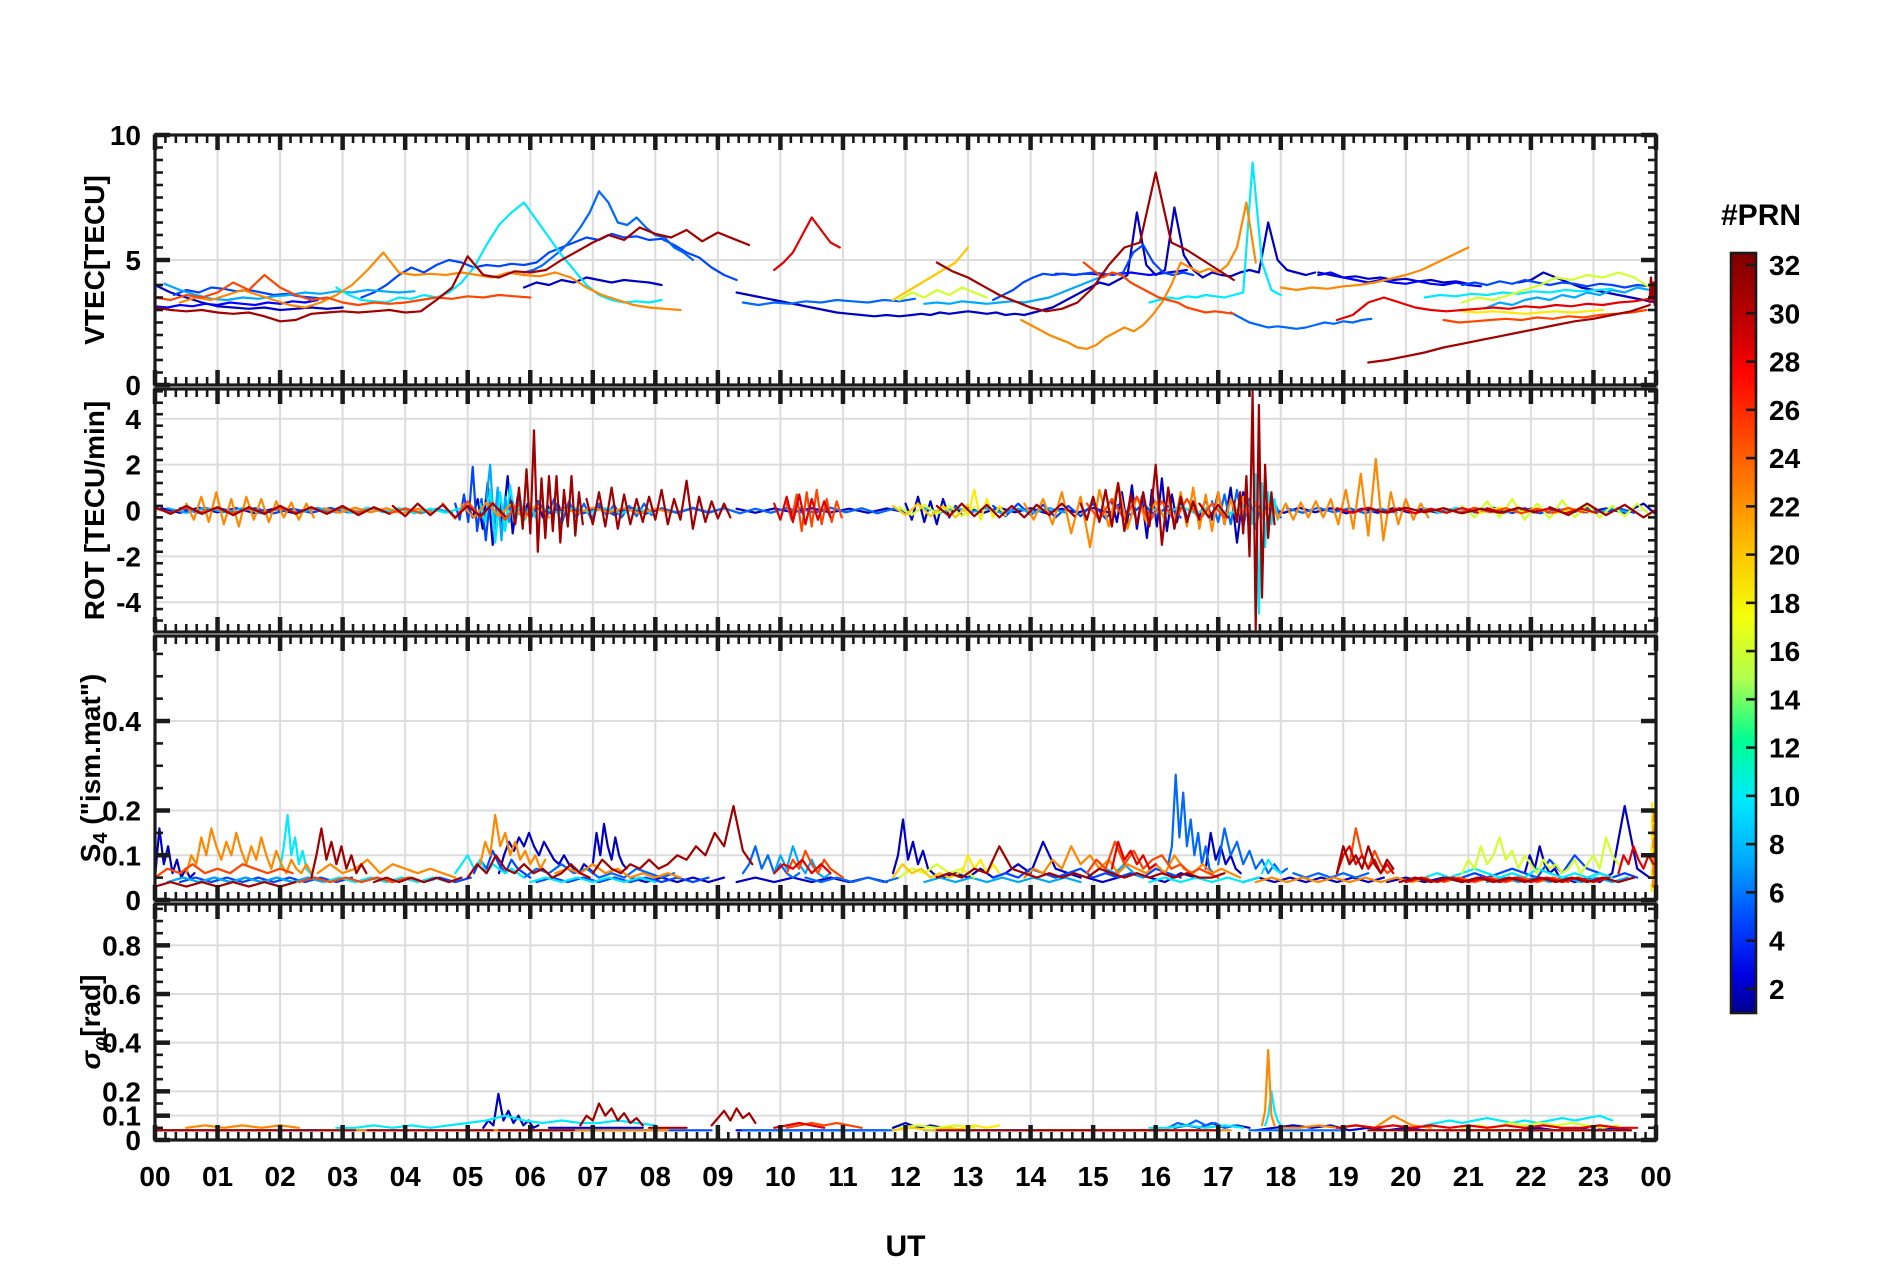 The width and height of the screenshot is (1902, 1272). I want to click on colorbar-tick-label: 8, so click(1777, 844).